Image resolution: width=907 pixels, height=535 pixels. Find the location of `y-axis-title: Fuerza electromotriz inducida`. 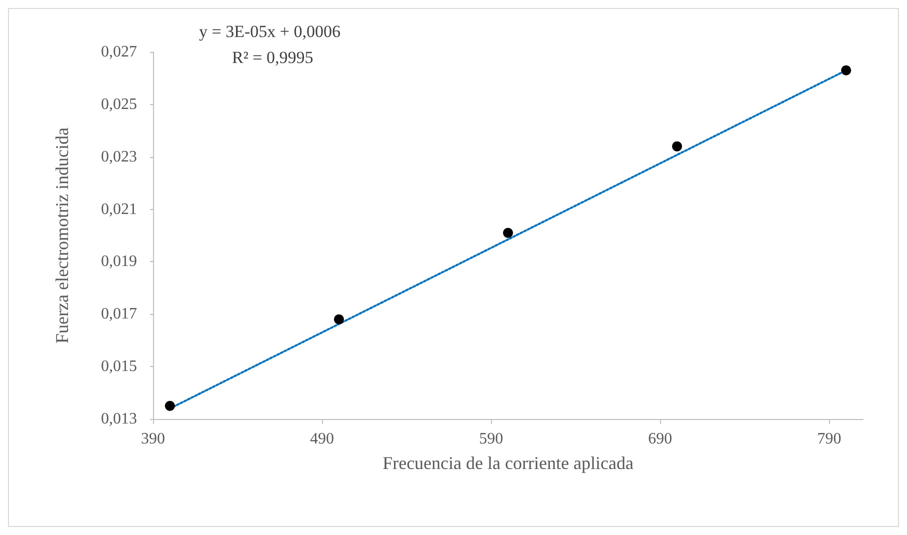

y-axis-title: Fuerza electromotriz inducida is located at coordinates (62, 236).